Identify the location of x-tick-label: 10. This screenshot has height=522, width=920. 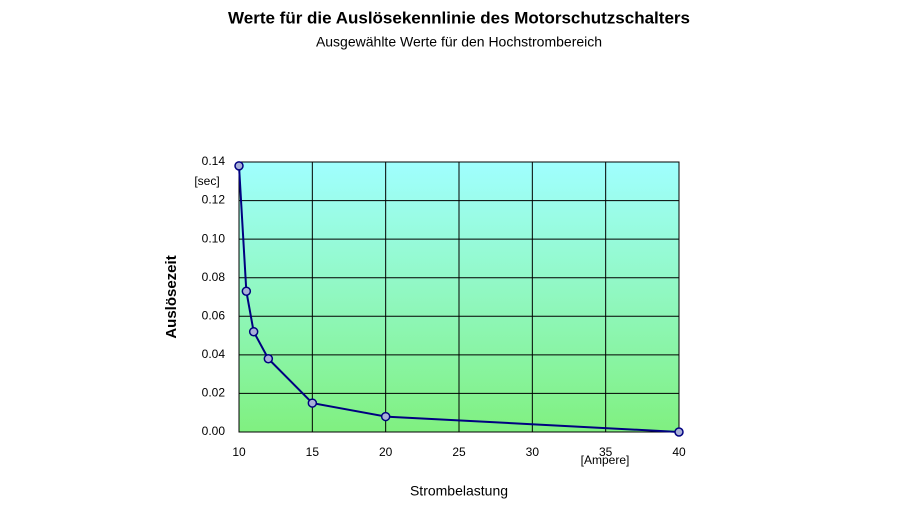
(239, 452).